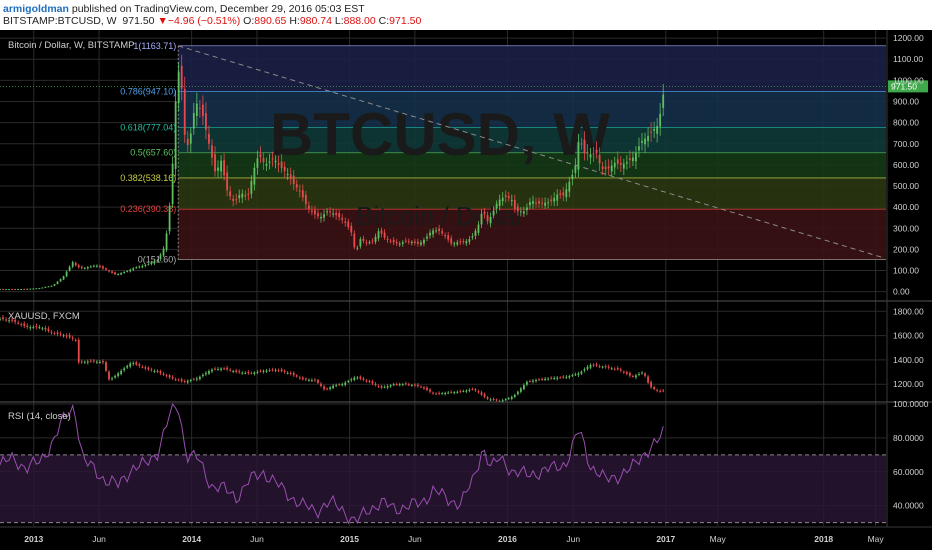 This screenshot has height=550, width=932. Describe the element at coordinates (36, 9) in the screenshot. I see `author-link: armigoldman` at that location.